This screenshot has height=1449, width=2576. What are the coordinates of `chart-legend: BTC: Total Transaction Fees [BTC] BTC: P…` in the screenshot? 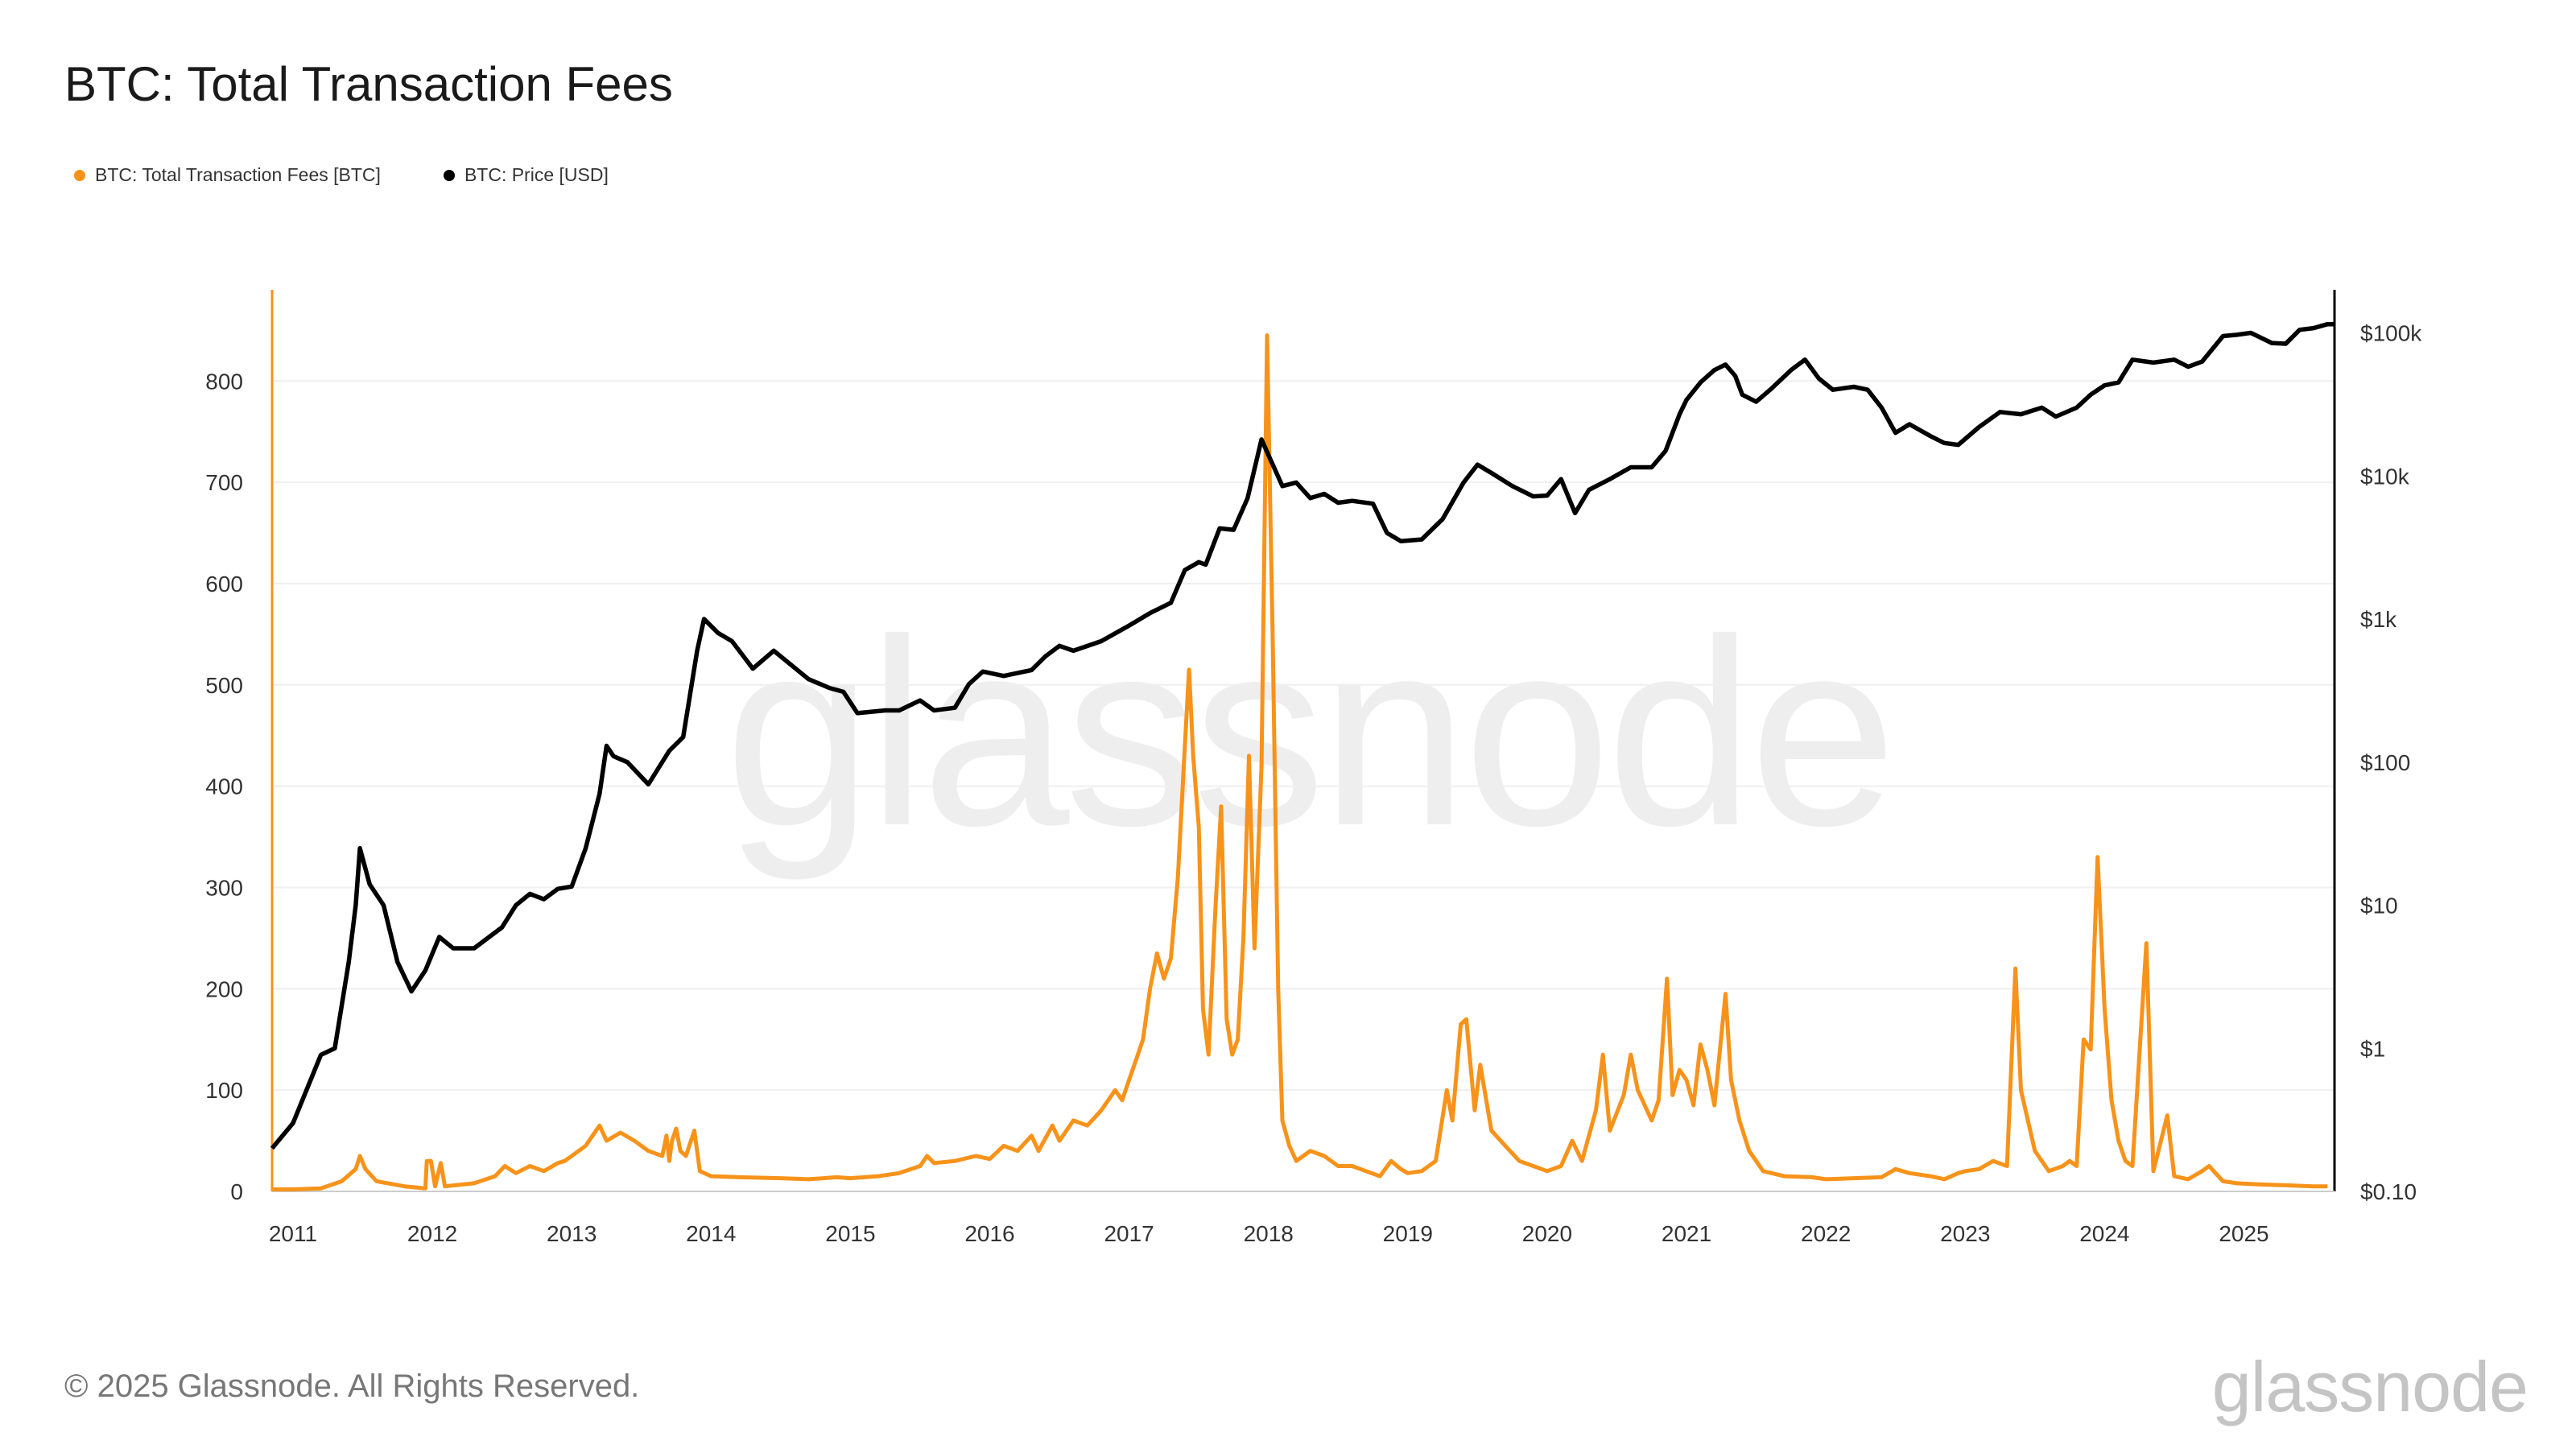 It's located at (341, 175).